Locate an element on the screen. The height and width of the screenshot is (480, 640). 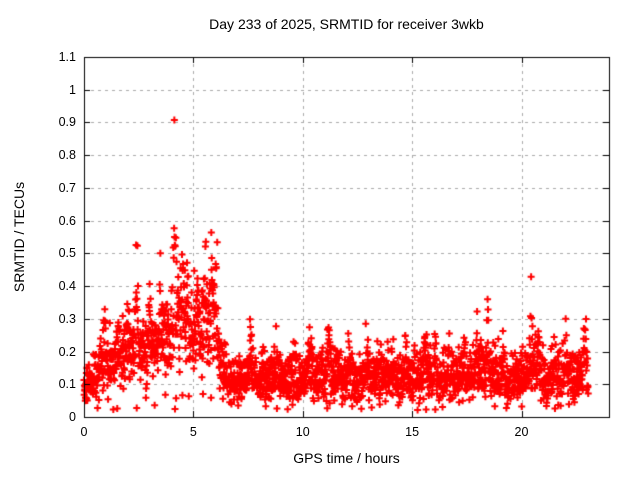
y-tick-label: 0.1 is located at coordinates (67, 384).